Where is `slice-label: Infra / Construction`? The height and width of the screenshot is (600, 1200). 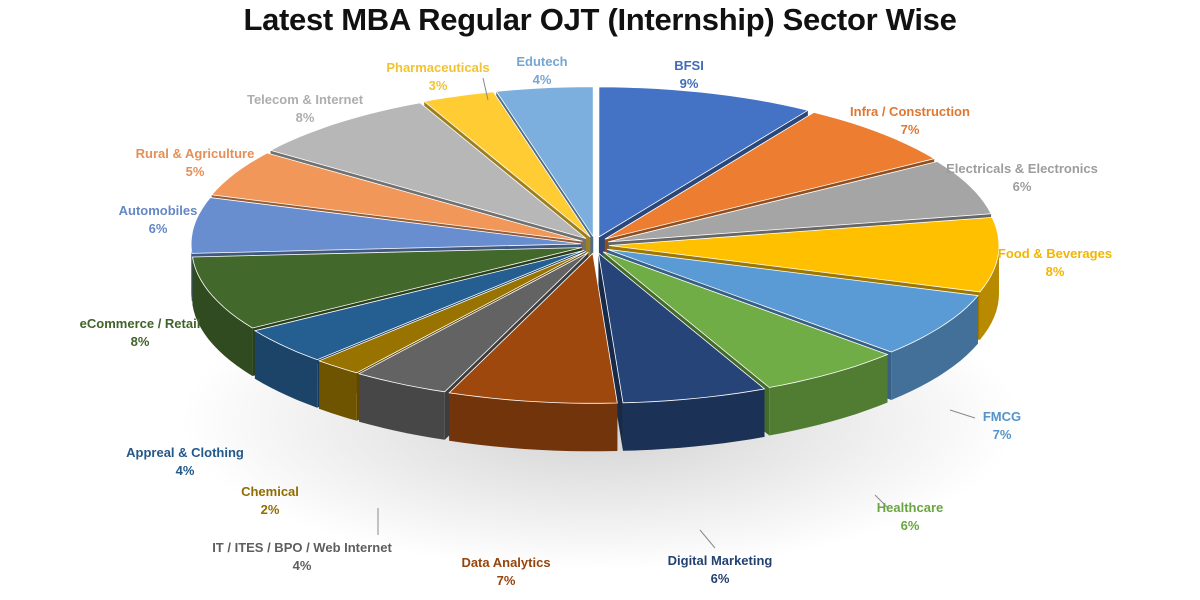 slice-label: Infra / Construction is located at coordinates (910, 111).